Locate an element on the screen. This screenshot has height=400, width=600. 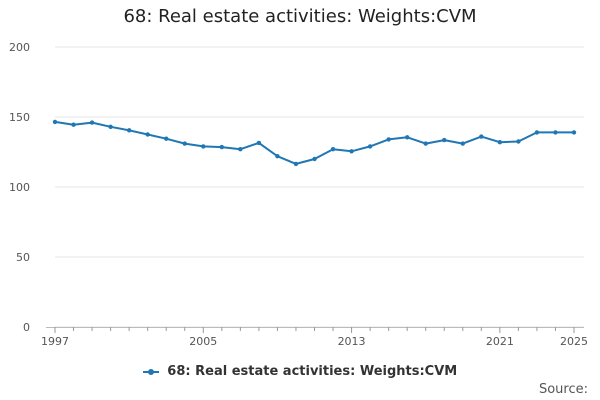
x-tick-label: 2013 is located at coordinates (352, 341).